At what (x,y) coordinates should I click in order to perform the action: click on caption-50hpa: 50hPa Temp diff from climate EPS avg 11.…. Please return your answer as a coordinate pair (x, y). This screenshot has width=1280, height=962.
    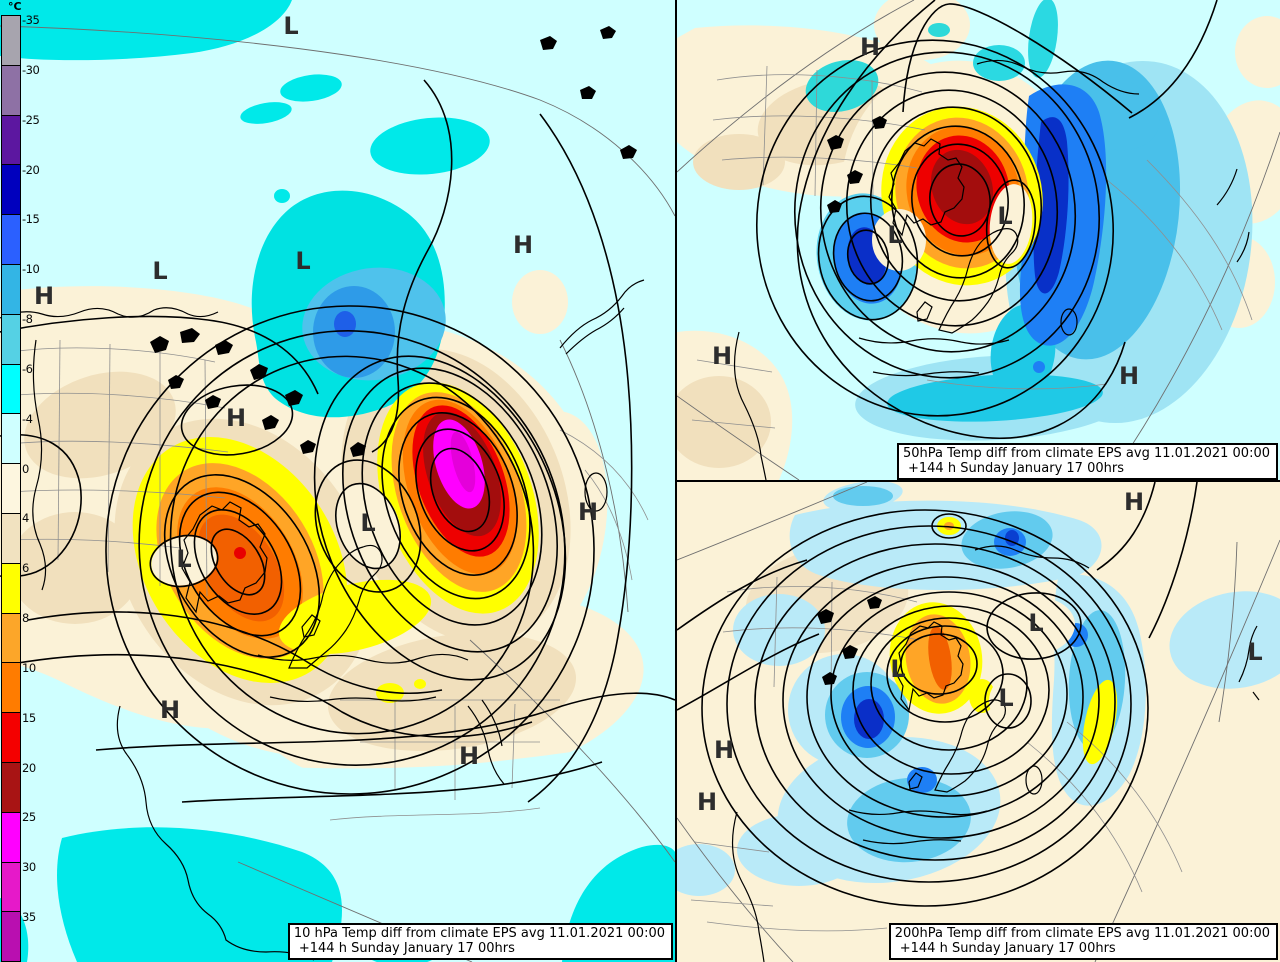
    Looking at the image, I should click on (1087, 461).